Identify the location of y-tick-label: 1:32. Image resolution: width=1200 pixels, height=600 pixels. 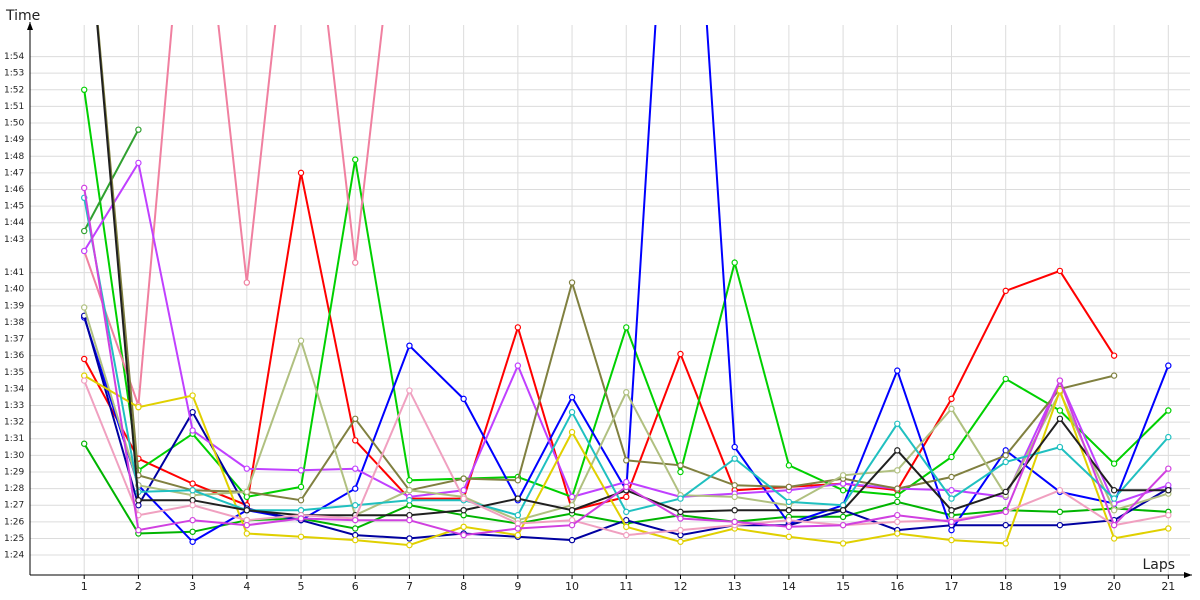
(14, 423).